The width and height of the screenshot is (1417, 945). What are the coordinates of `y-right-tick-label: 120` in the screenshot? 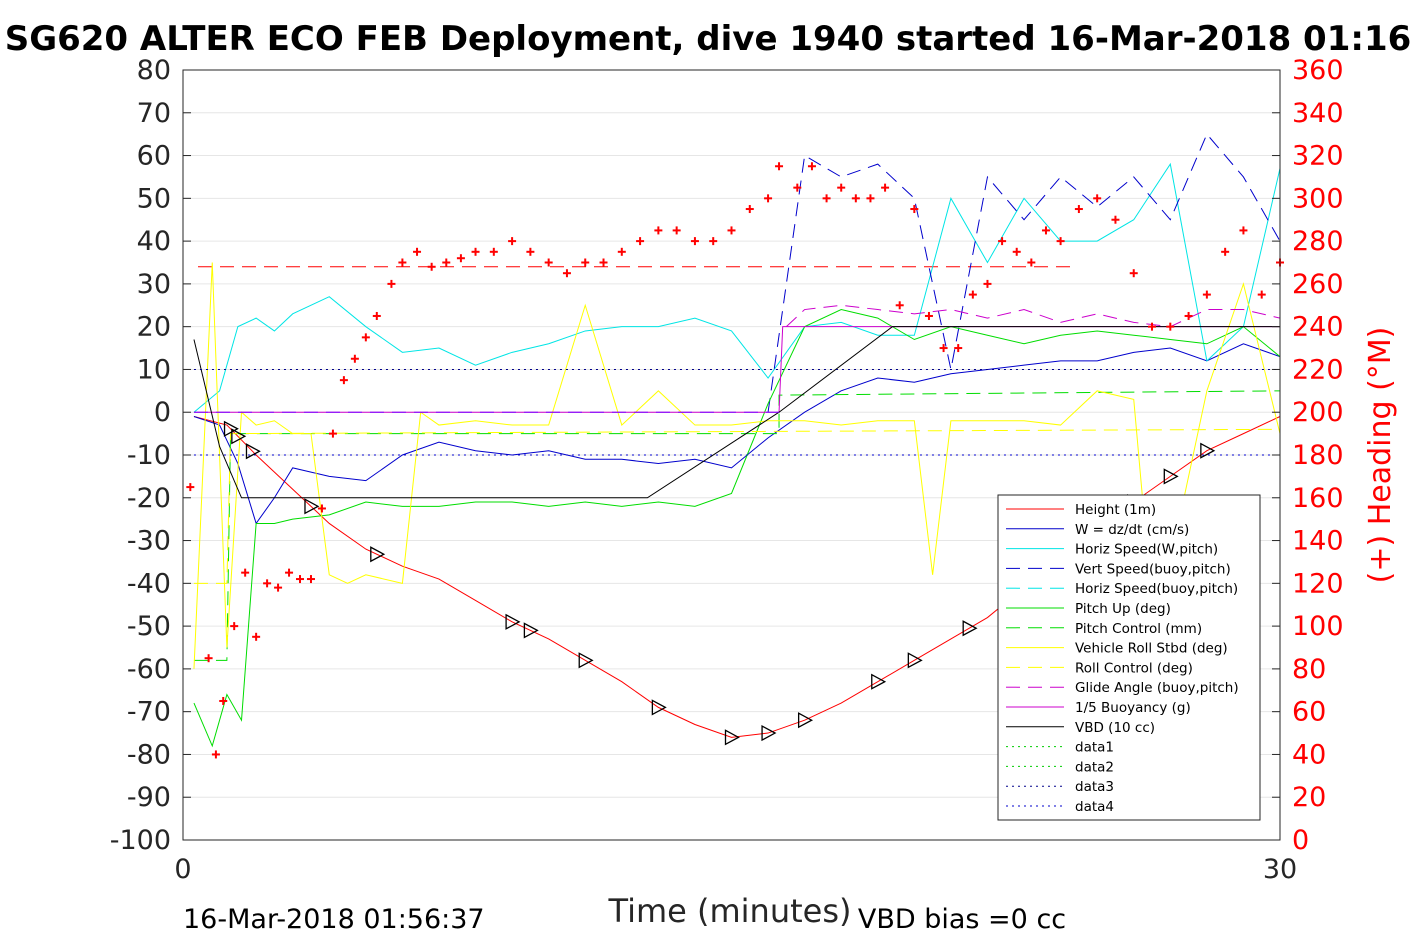 It's located at (1318, 583).